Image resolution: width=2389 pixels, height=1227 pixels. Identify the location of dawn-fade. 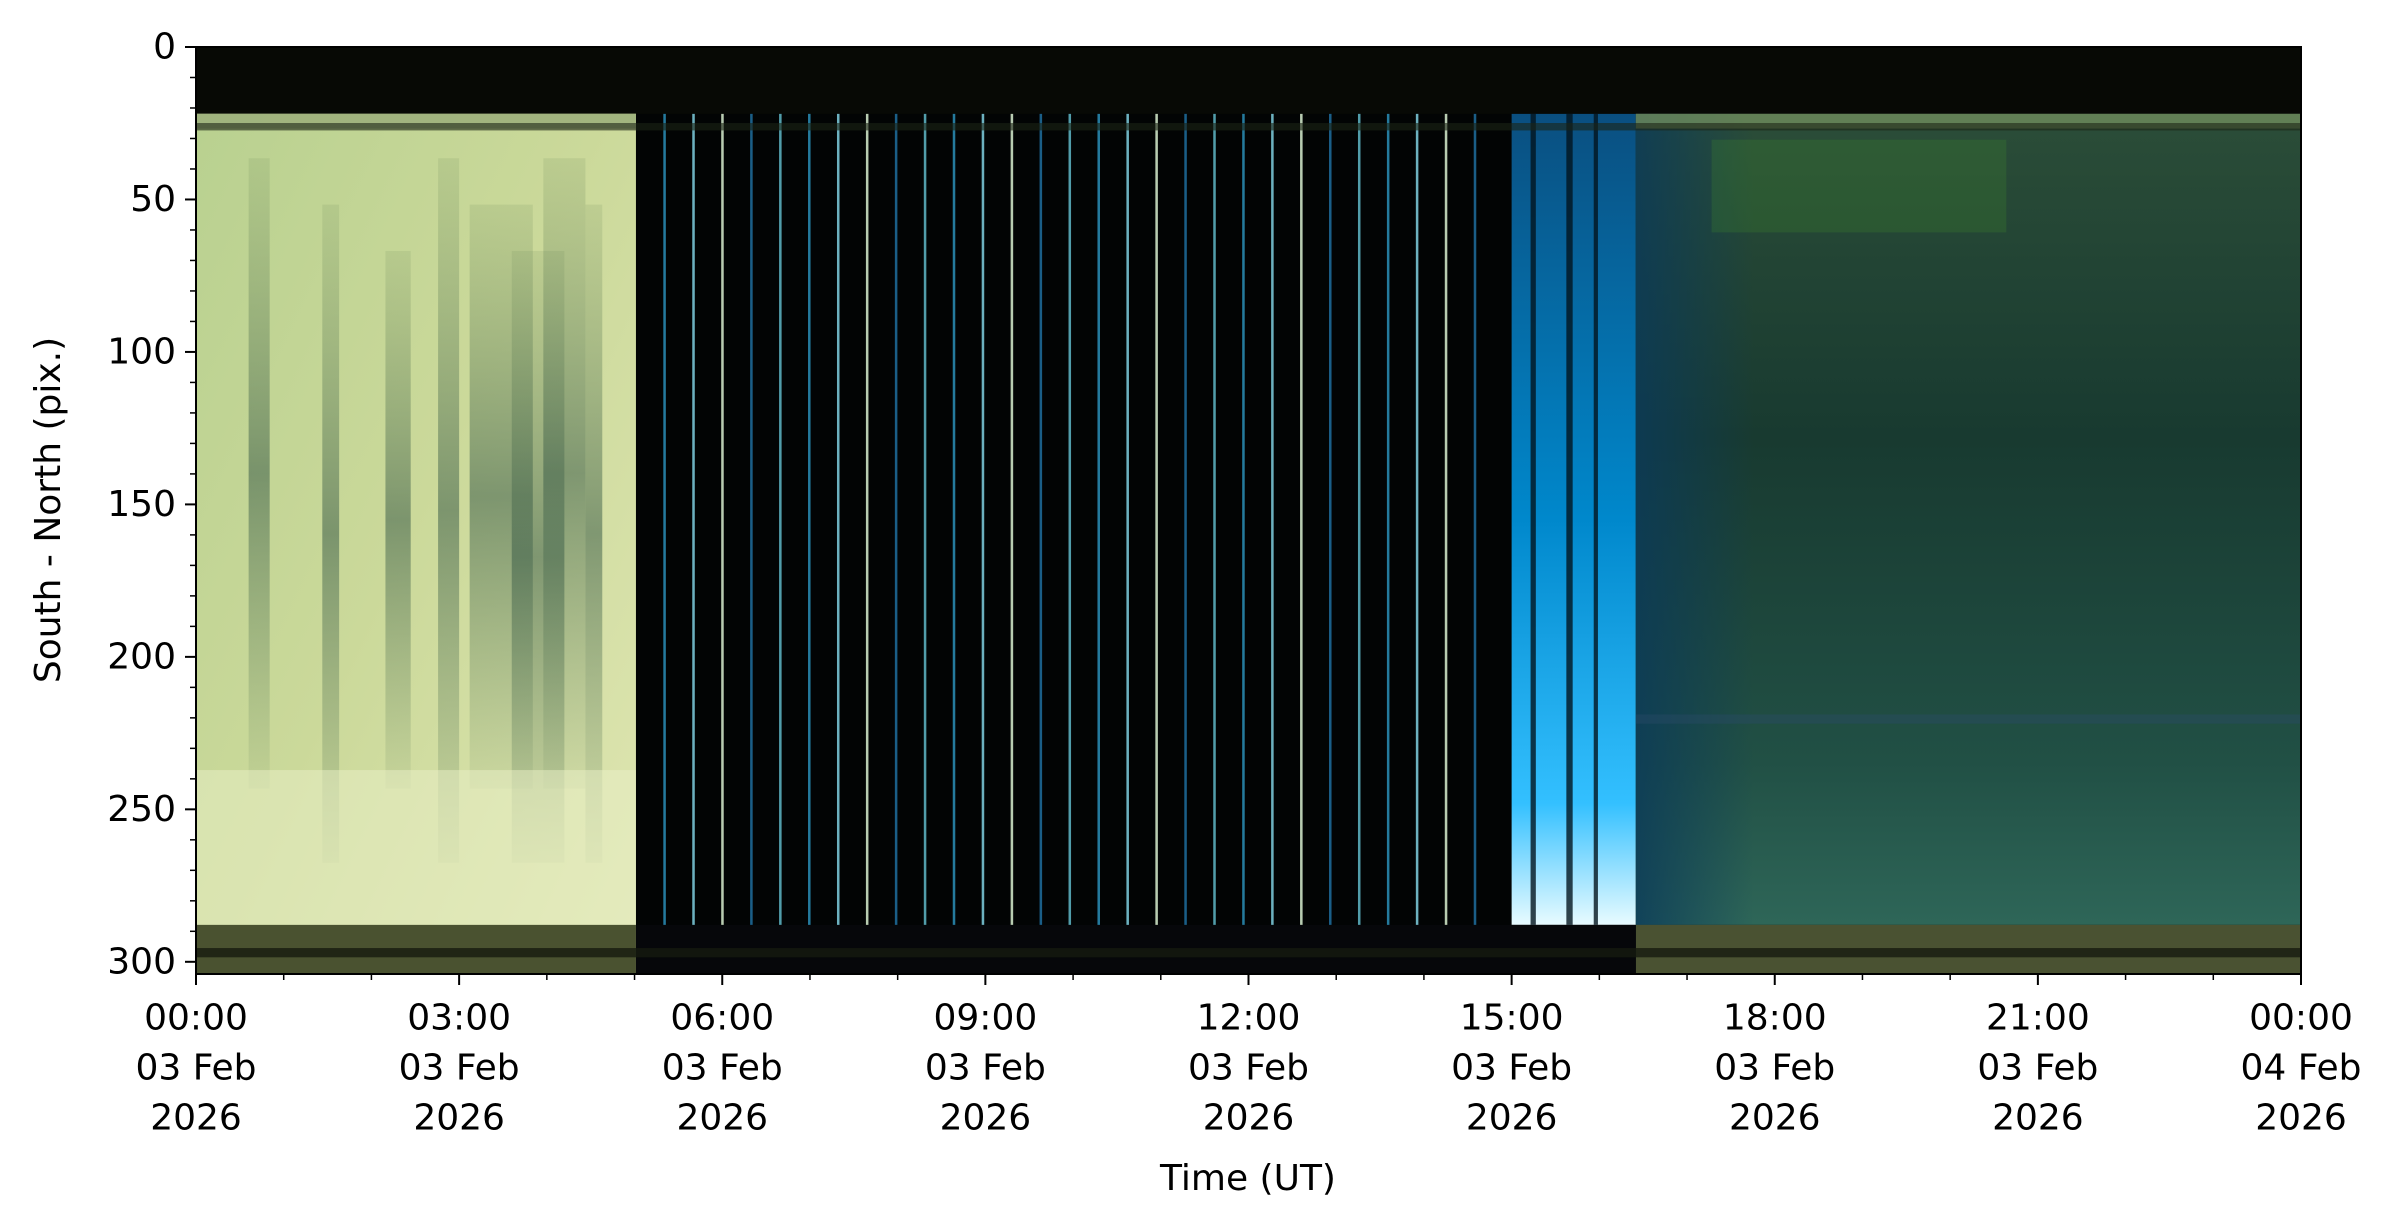
(1694, 519).